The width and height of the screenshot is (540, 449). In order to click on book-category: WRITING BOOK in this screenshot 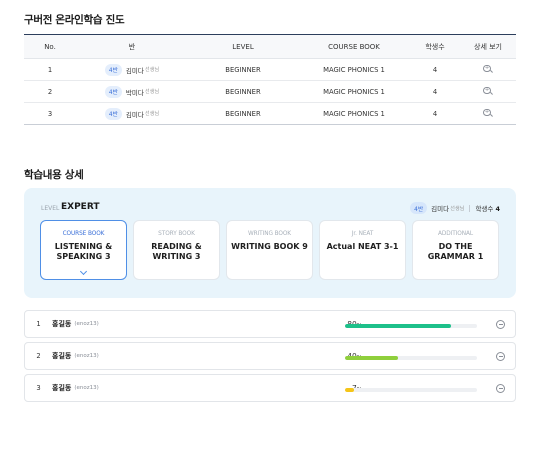, I will do `click(269, 234)`.